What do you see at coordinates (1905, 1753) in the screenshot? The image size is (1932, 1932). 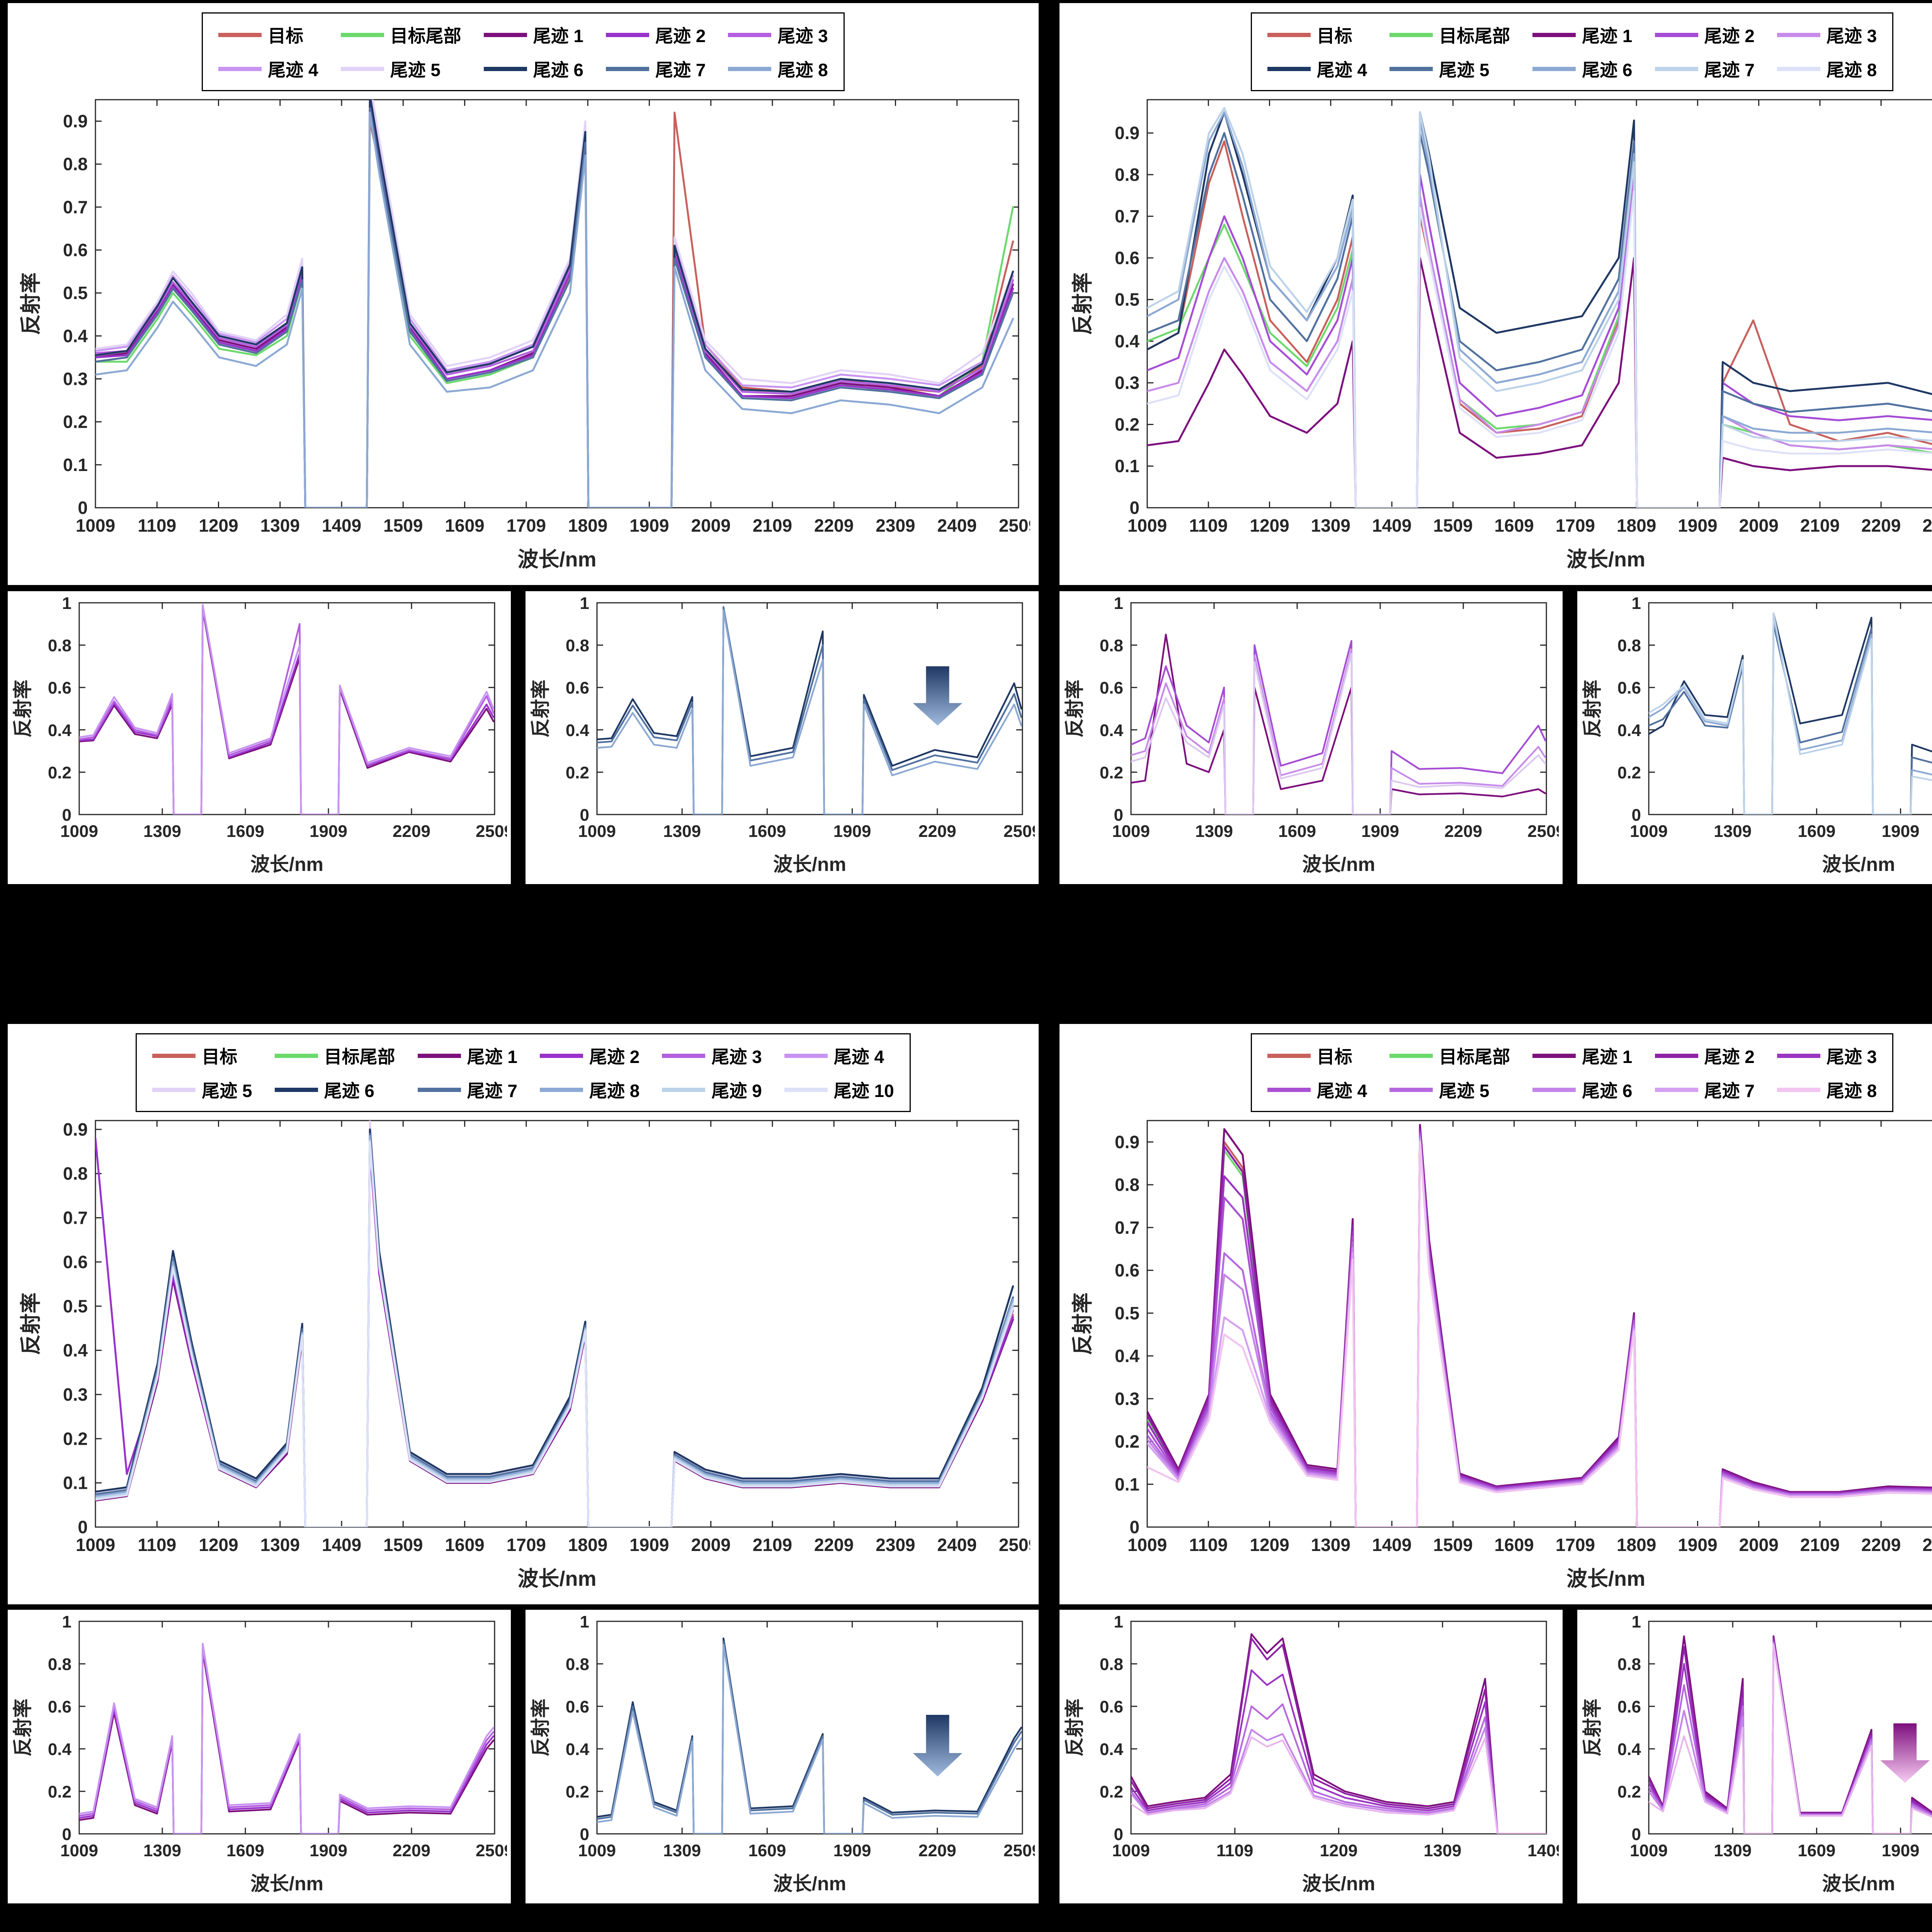 I see `trend-arrow-down` at bounding box center [1905, 1753].